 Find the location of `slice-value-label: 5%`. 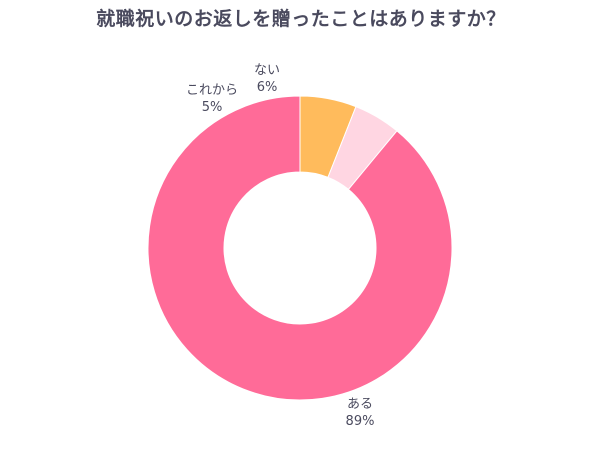

slice-value-label: 5% is located at coordinates (212, 107).